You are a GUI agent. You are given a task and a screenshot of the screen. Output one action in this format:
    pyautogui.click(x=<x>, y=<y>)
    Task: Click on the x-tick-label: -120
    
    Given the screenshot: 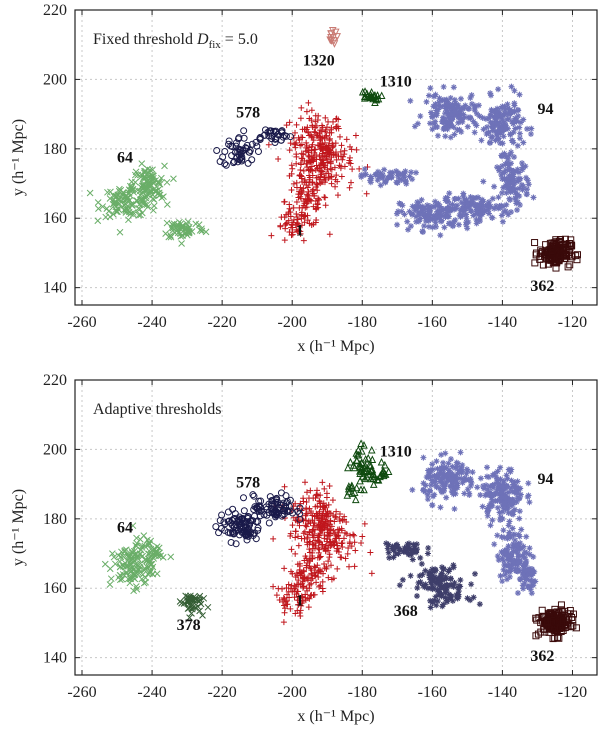 What is the action you would take?
    pyautogui.click(x=572, y=692)
    